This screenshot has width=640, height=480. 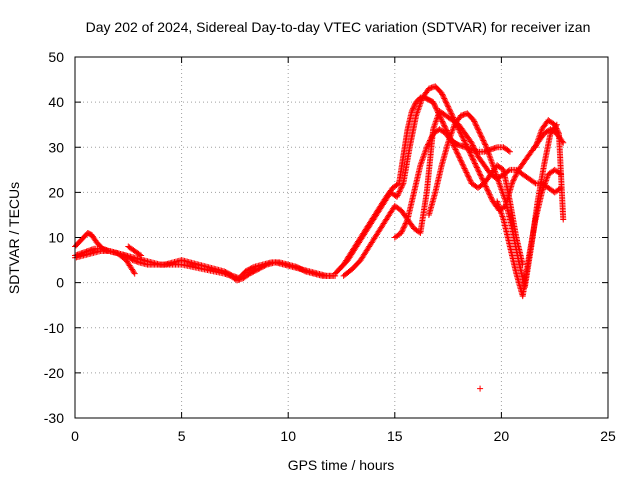 What do you see at coordinates (75, 436) in the screenshot?
I see `x-tick-label: 0` at bounding box center [75, 436].